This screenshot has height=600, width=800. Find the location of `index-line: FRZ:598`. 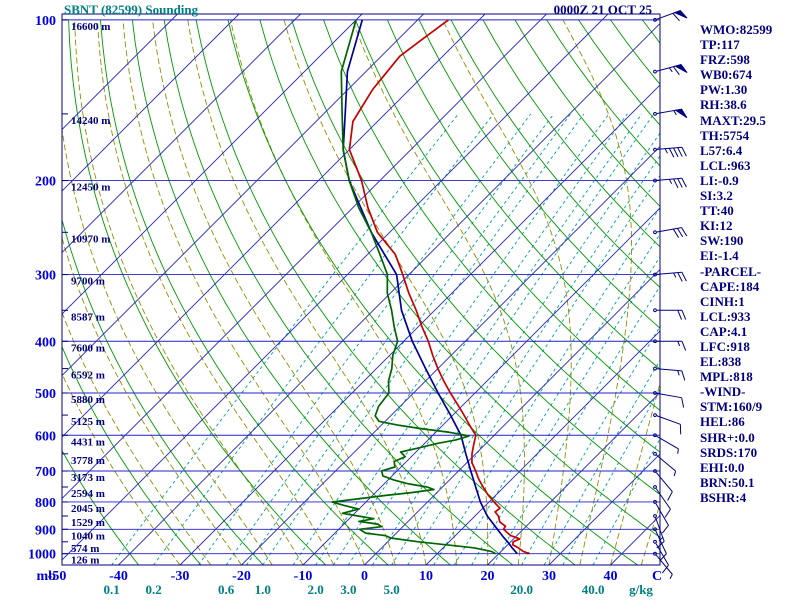

index-line: FRZ:598 is located at coordinates (725, 60).